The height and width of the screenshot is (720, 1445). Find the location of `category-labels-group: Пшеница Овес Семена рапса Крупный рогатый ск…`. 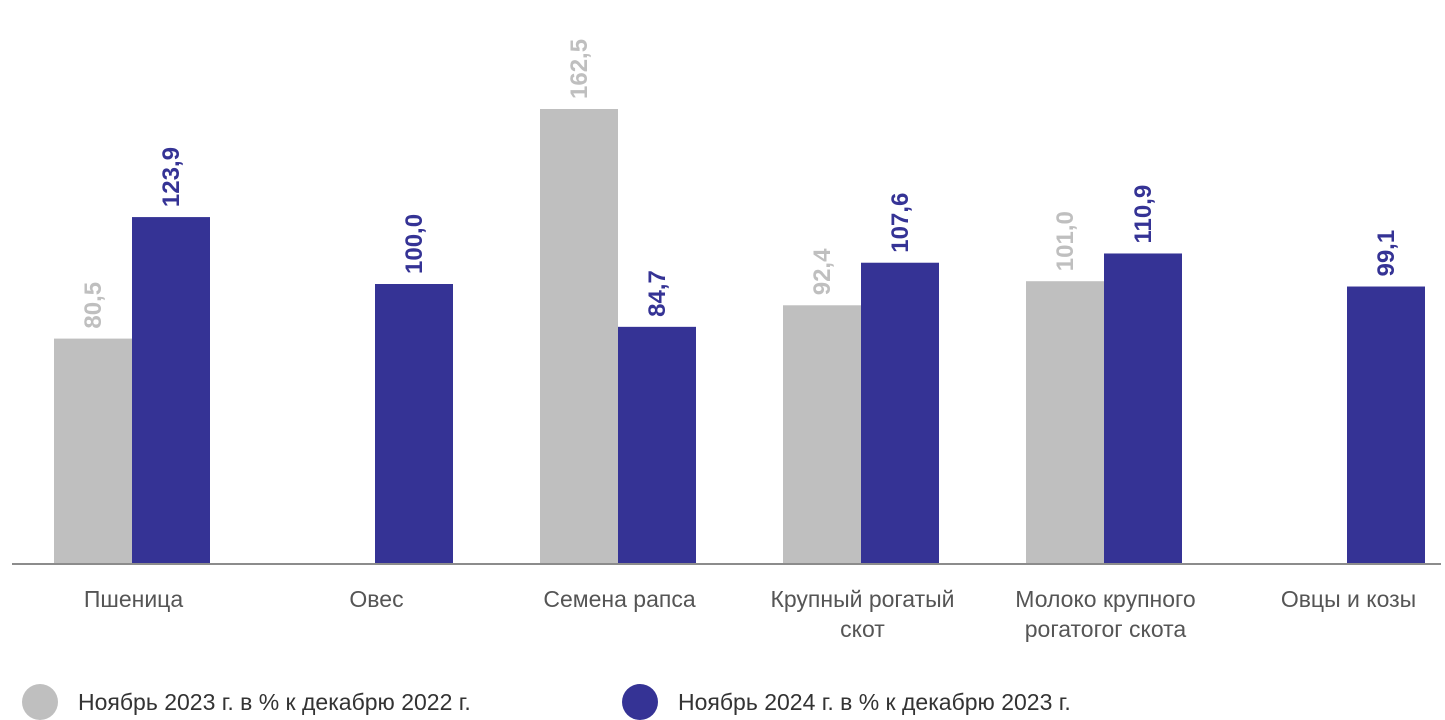

category-labels-group: Пшеница Овес Семена рапса Крупный рогатый ск… is located at coordinates (750, 614).